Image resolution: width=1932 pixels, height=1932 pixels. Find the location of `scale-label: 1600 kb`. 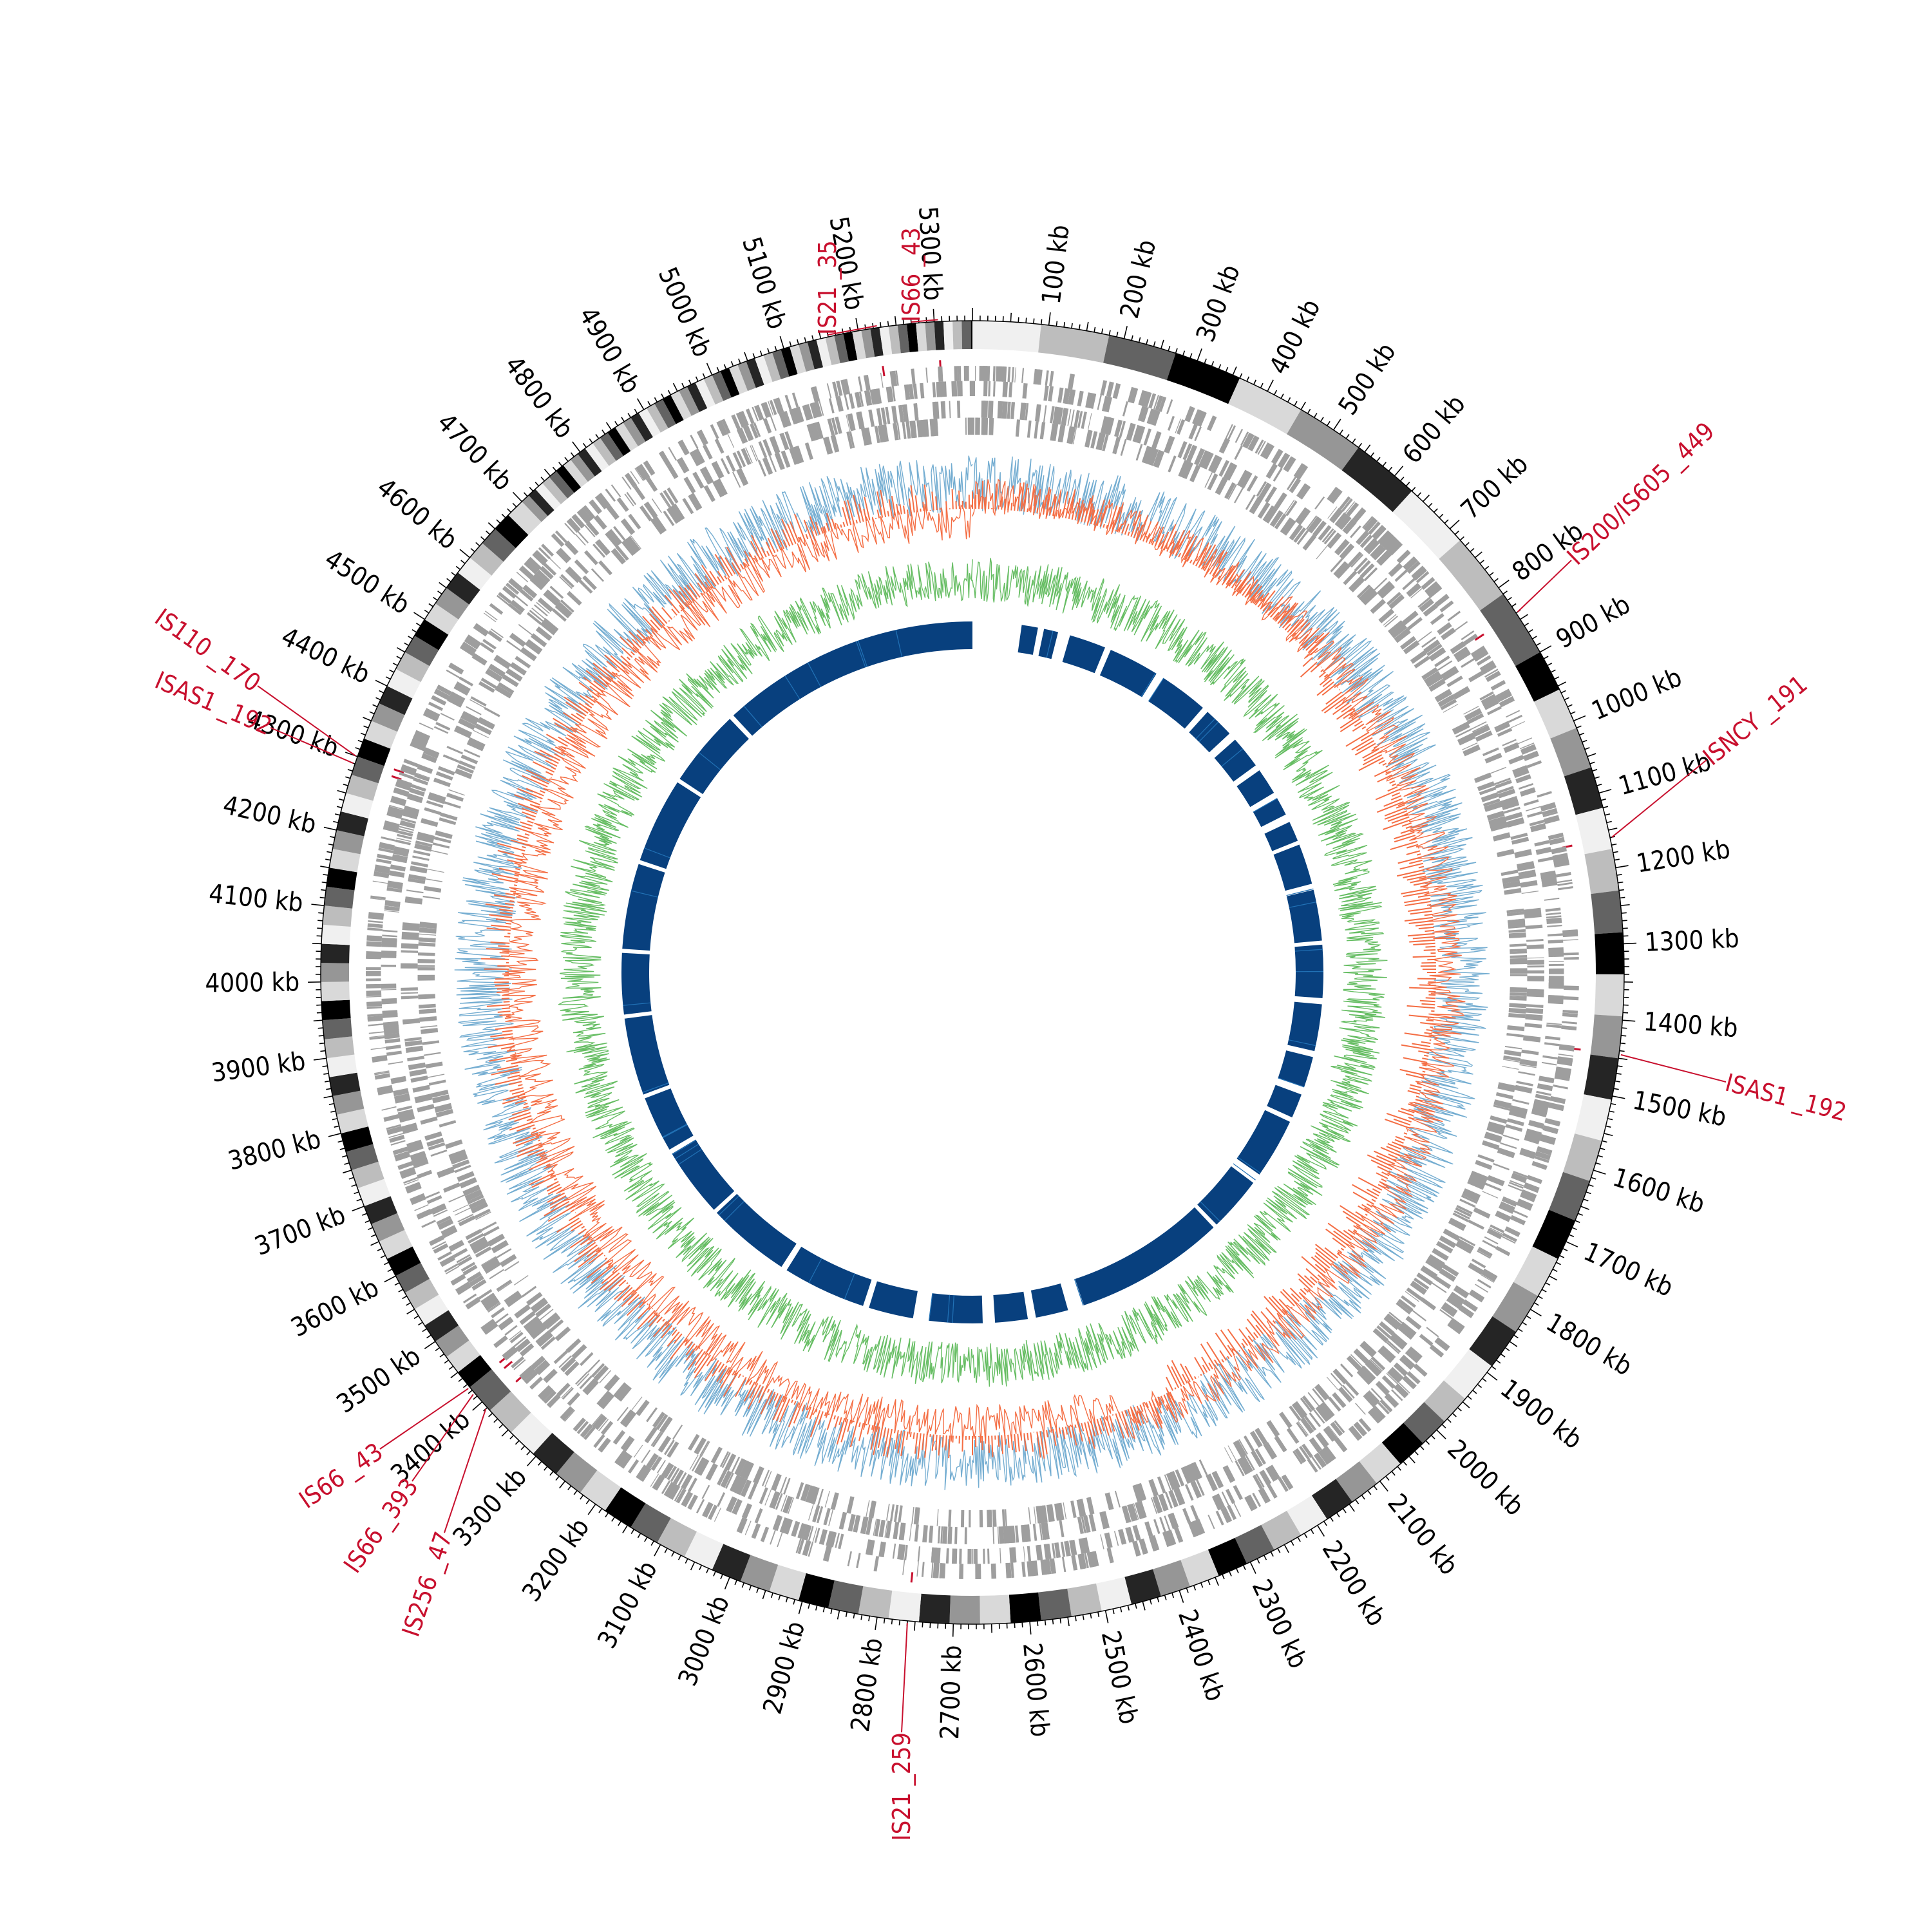

scale-label: 1600 kb is located at coordinates (1659, 1190).